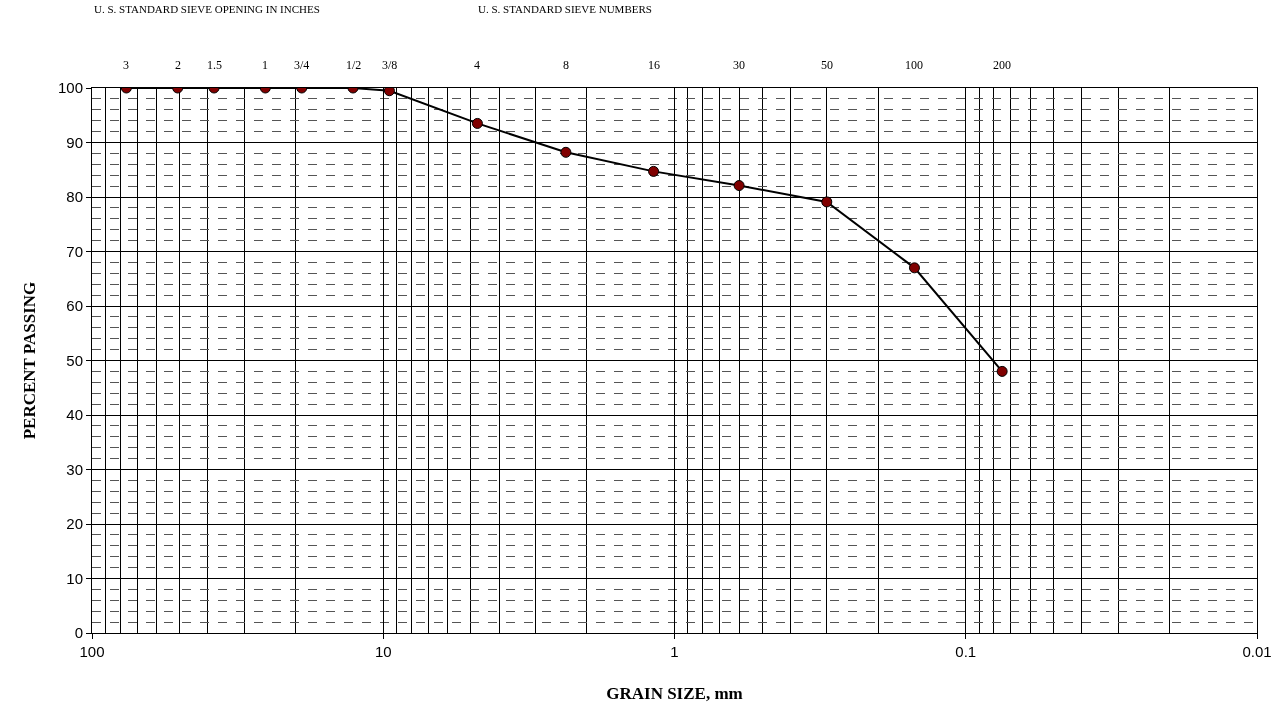 The image size is (1284, 712). Describe the element at coordinates (966, 651) in the screenshot. I see `x-tick-label: 0.1` at that location.